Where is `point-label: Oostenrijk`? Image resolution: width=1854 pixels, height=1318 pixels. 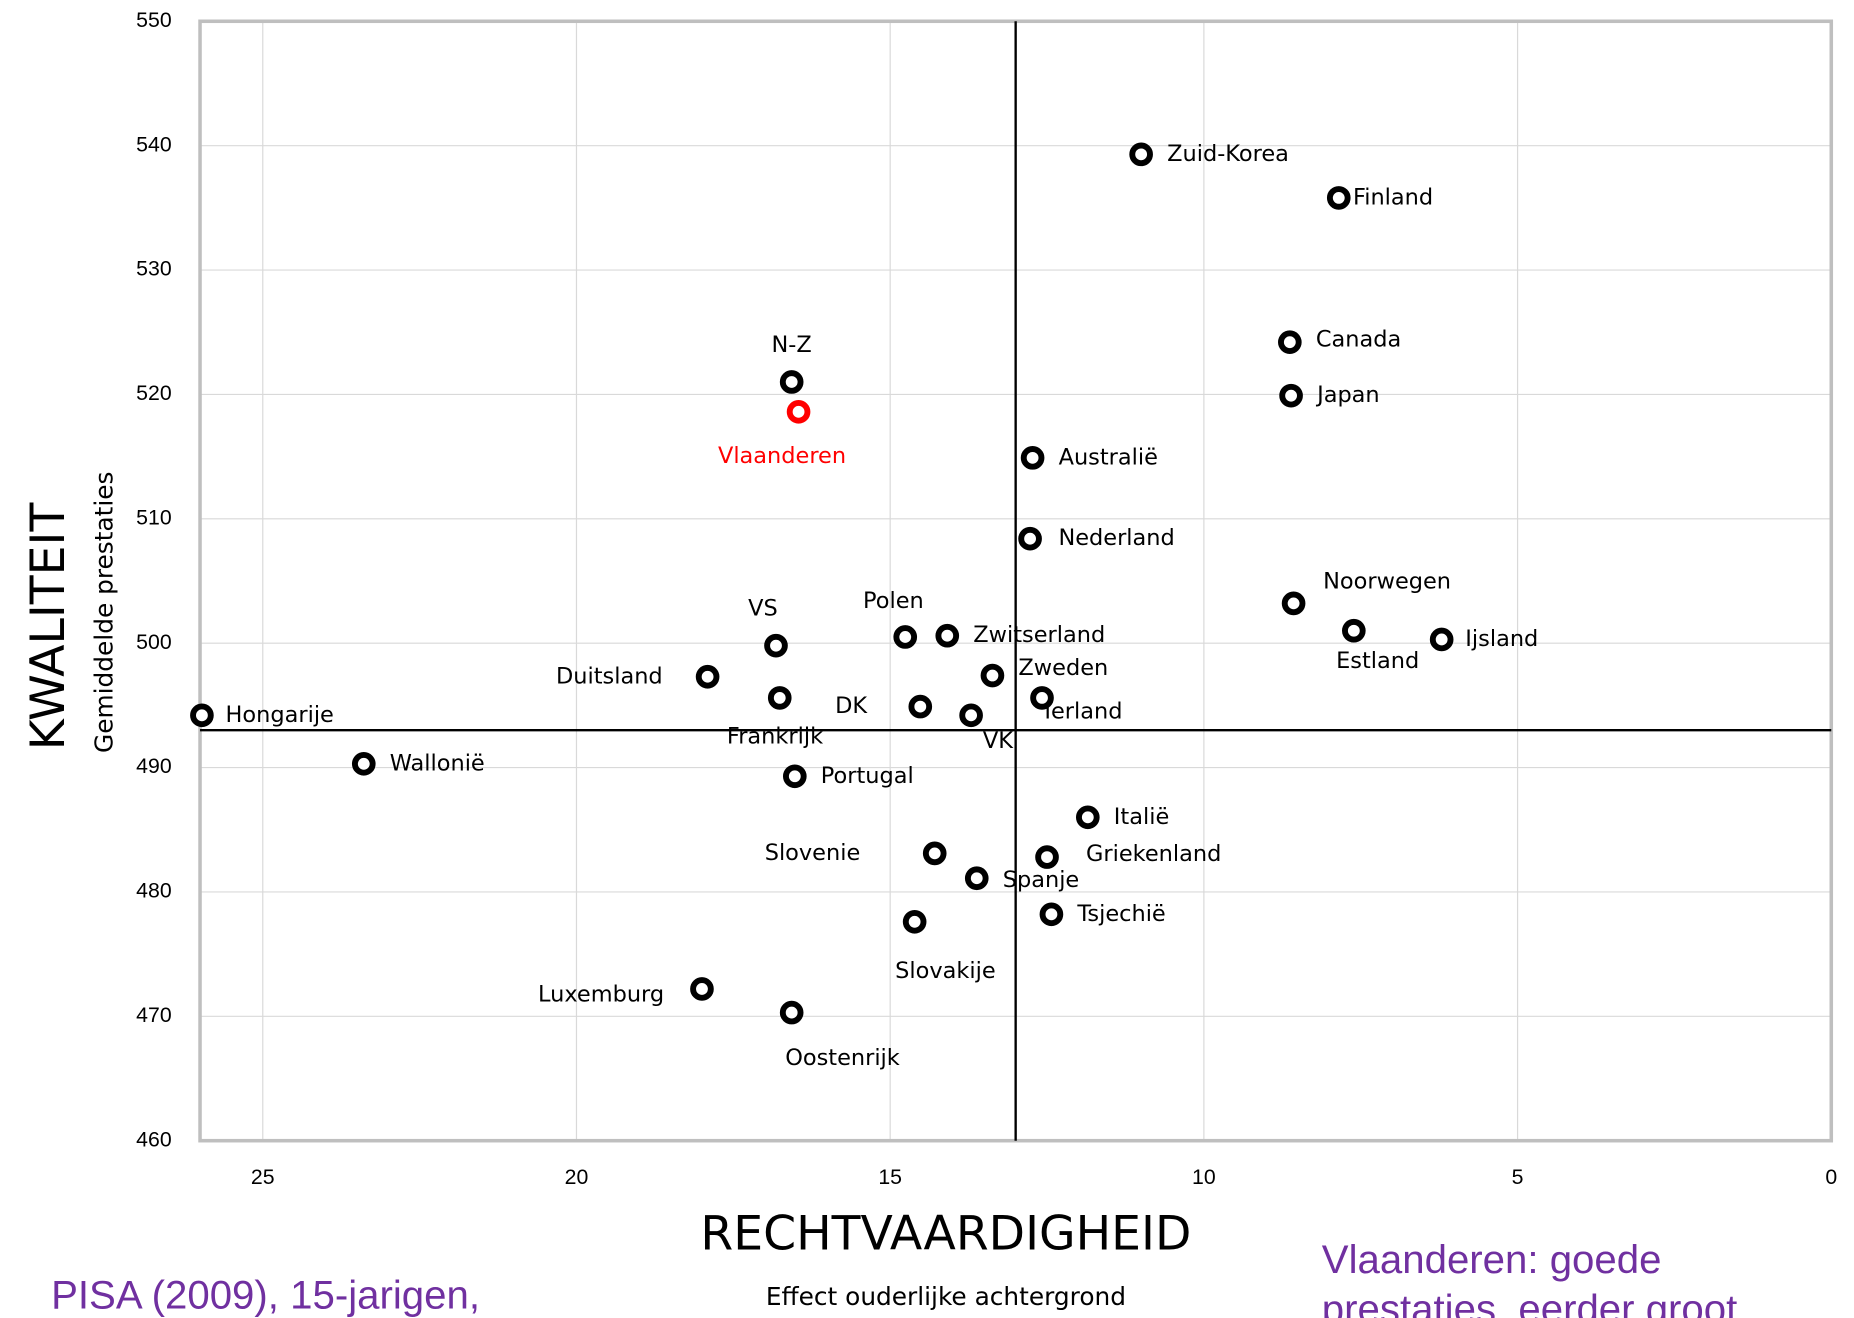
point-label: Oostenrijk is located at coordinates (842, 1058).